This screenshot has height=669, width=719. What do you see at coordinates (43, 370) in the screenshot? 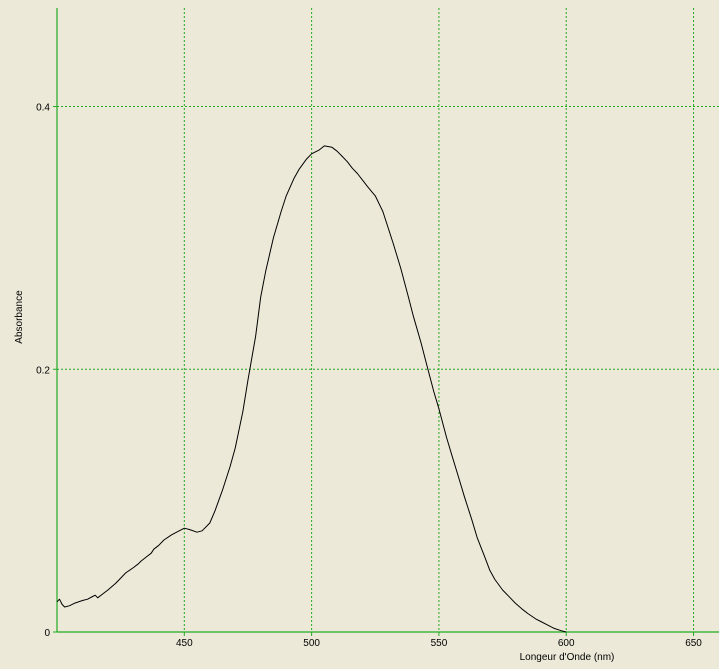
I see `y-tick-label-0_2: 0.2` at bounding box center [43, 370].